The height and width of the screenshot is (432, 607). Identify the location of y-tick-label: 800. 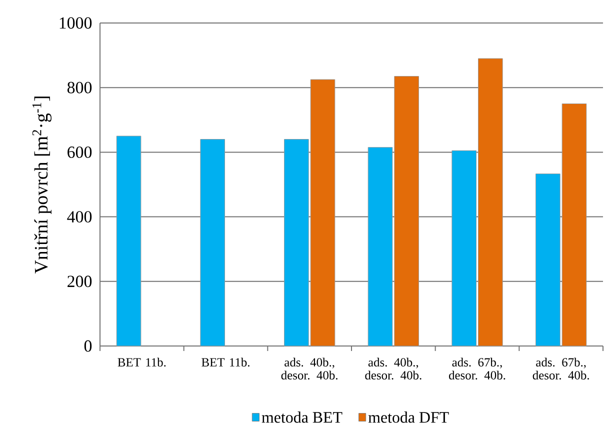
(79, 88).